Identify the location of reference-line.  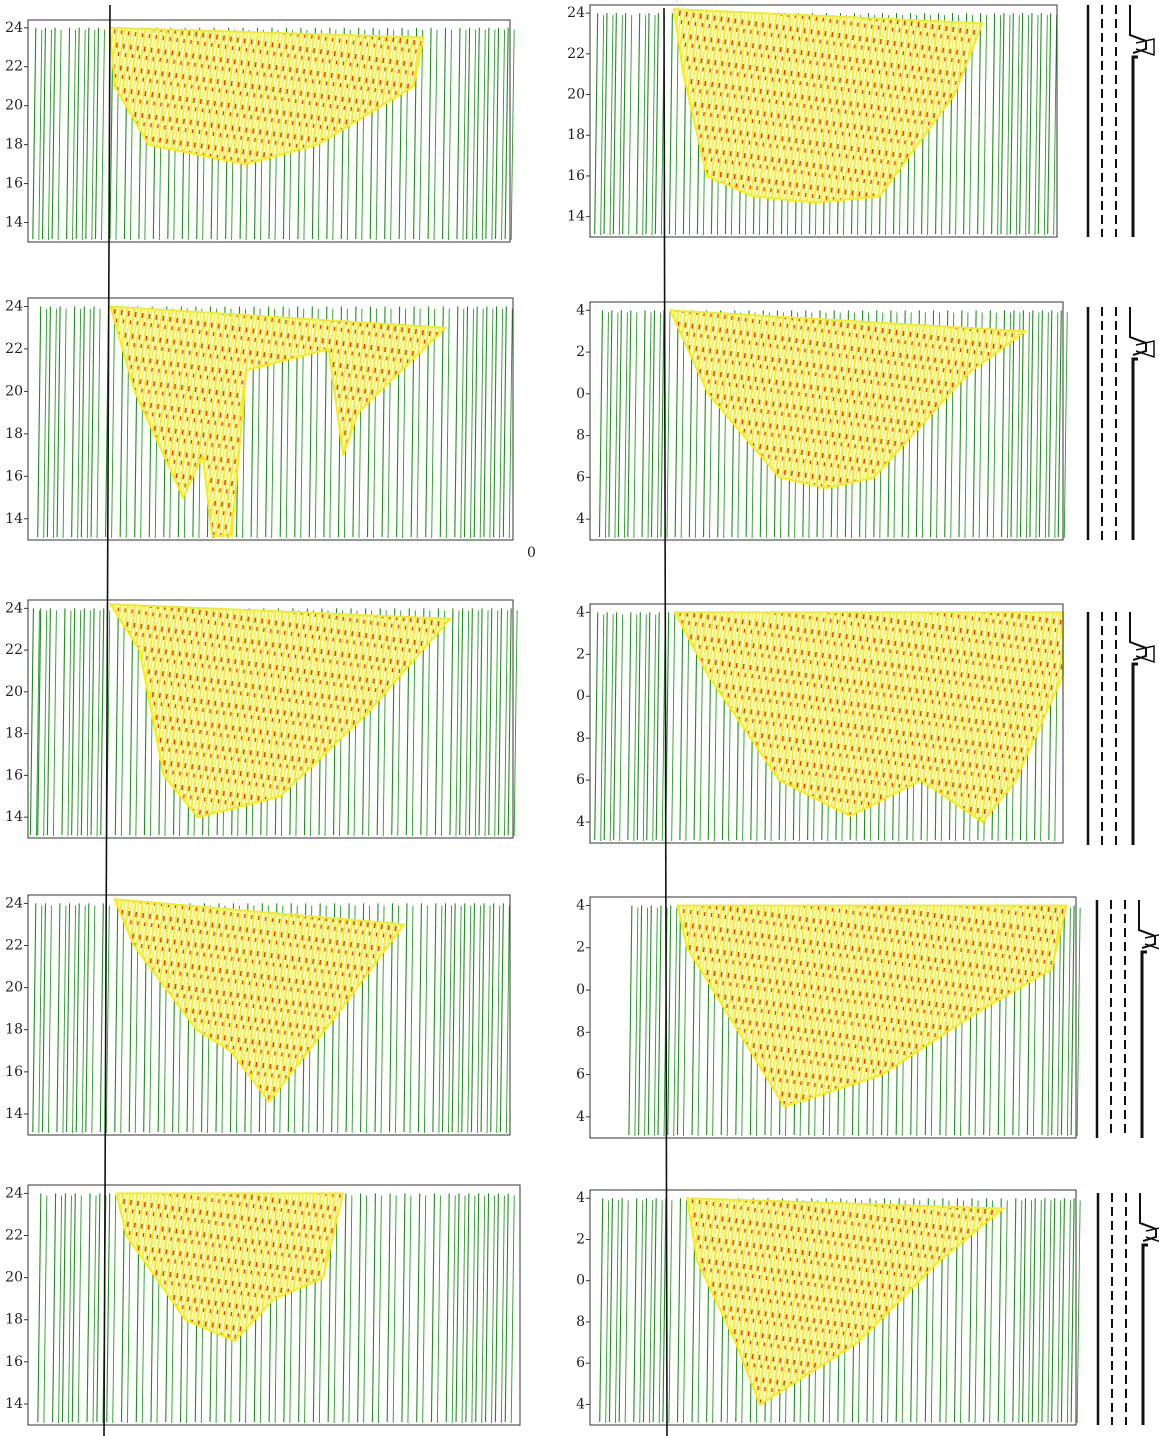
(107, 720).